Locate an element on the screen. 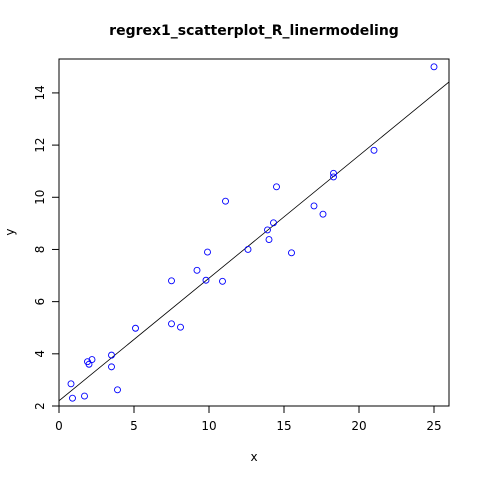  y-tick-label: 4 is located at coordinates (40, 354).